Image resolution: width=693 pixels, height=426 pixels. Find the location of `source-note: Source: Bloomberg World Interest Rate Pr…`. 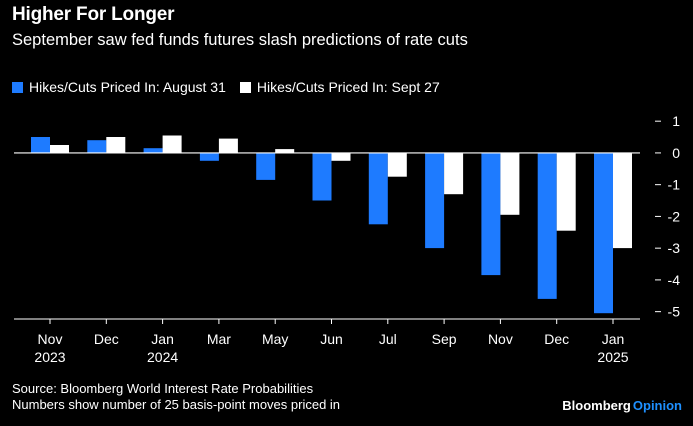

source-note: Source: Bloomberg World Interest Rate Pr… is located at coordinates (163, 388).